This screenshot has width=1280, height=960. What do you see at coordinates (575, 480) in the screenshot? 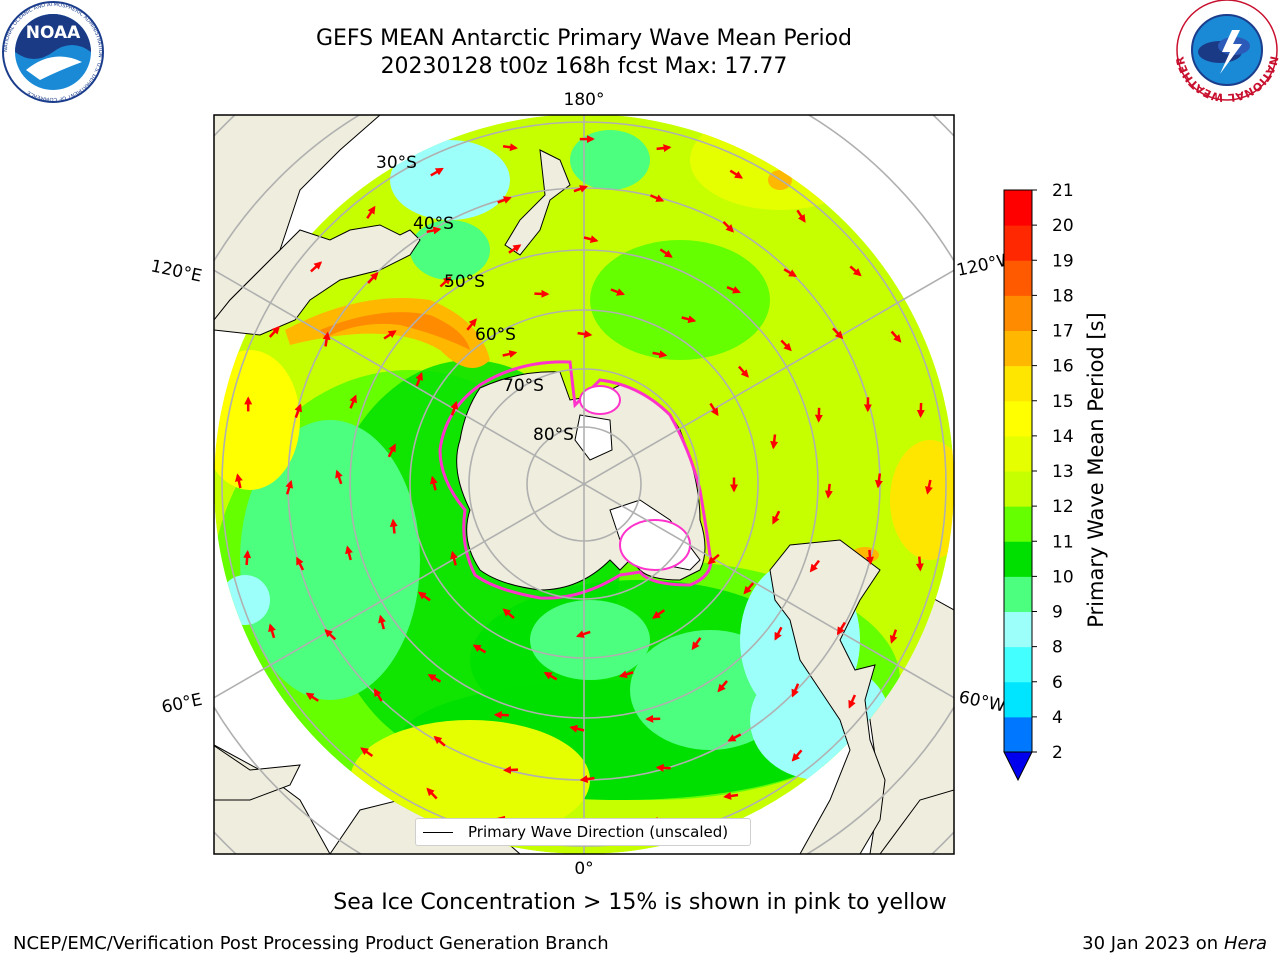
I see `sea-ice-edge` at bounding box center [575, 480].